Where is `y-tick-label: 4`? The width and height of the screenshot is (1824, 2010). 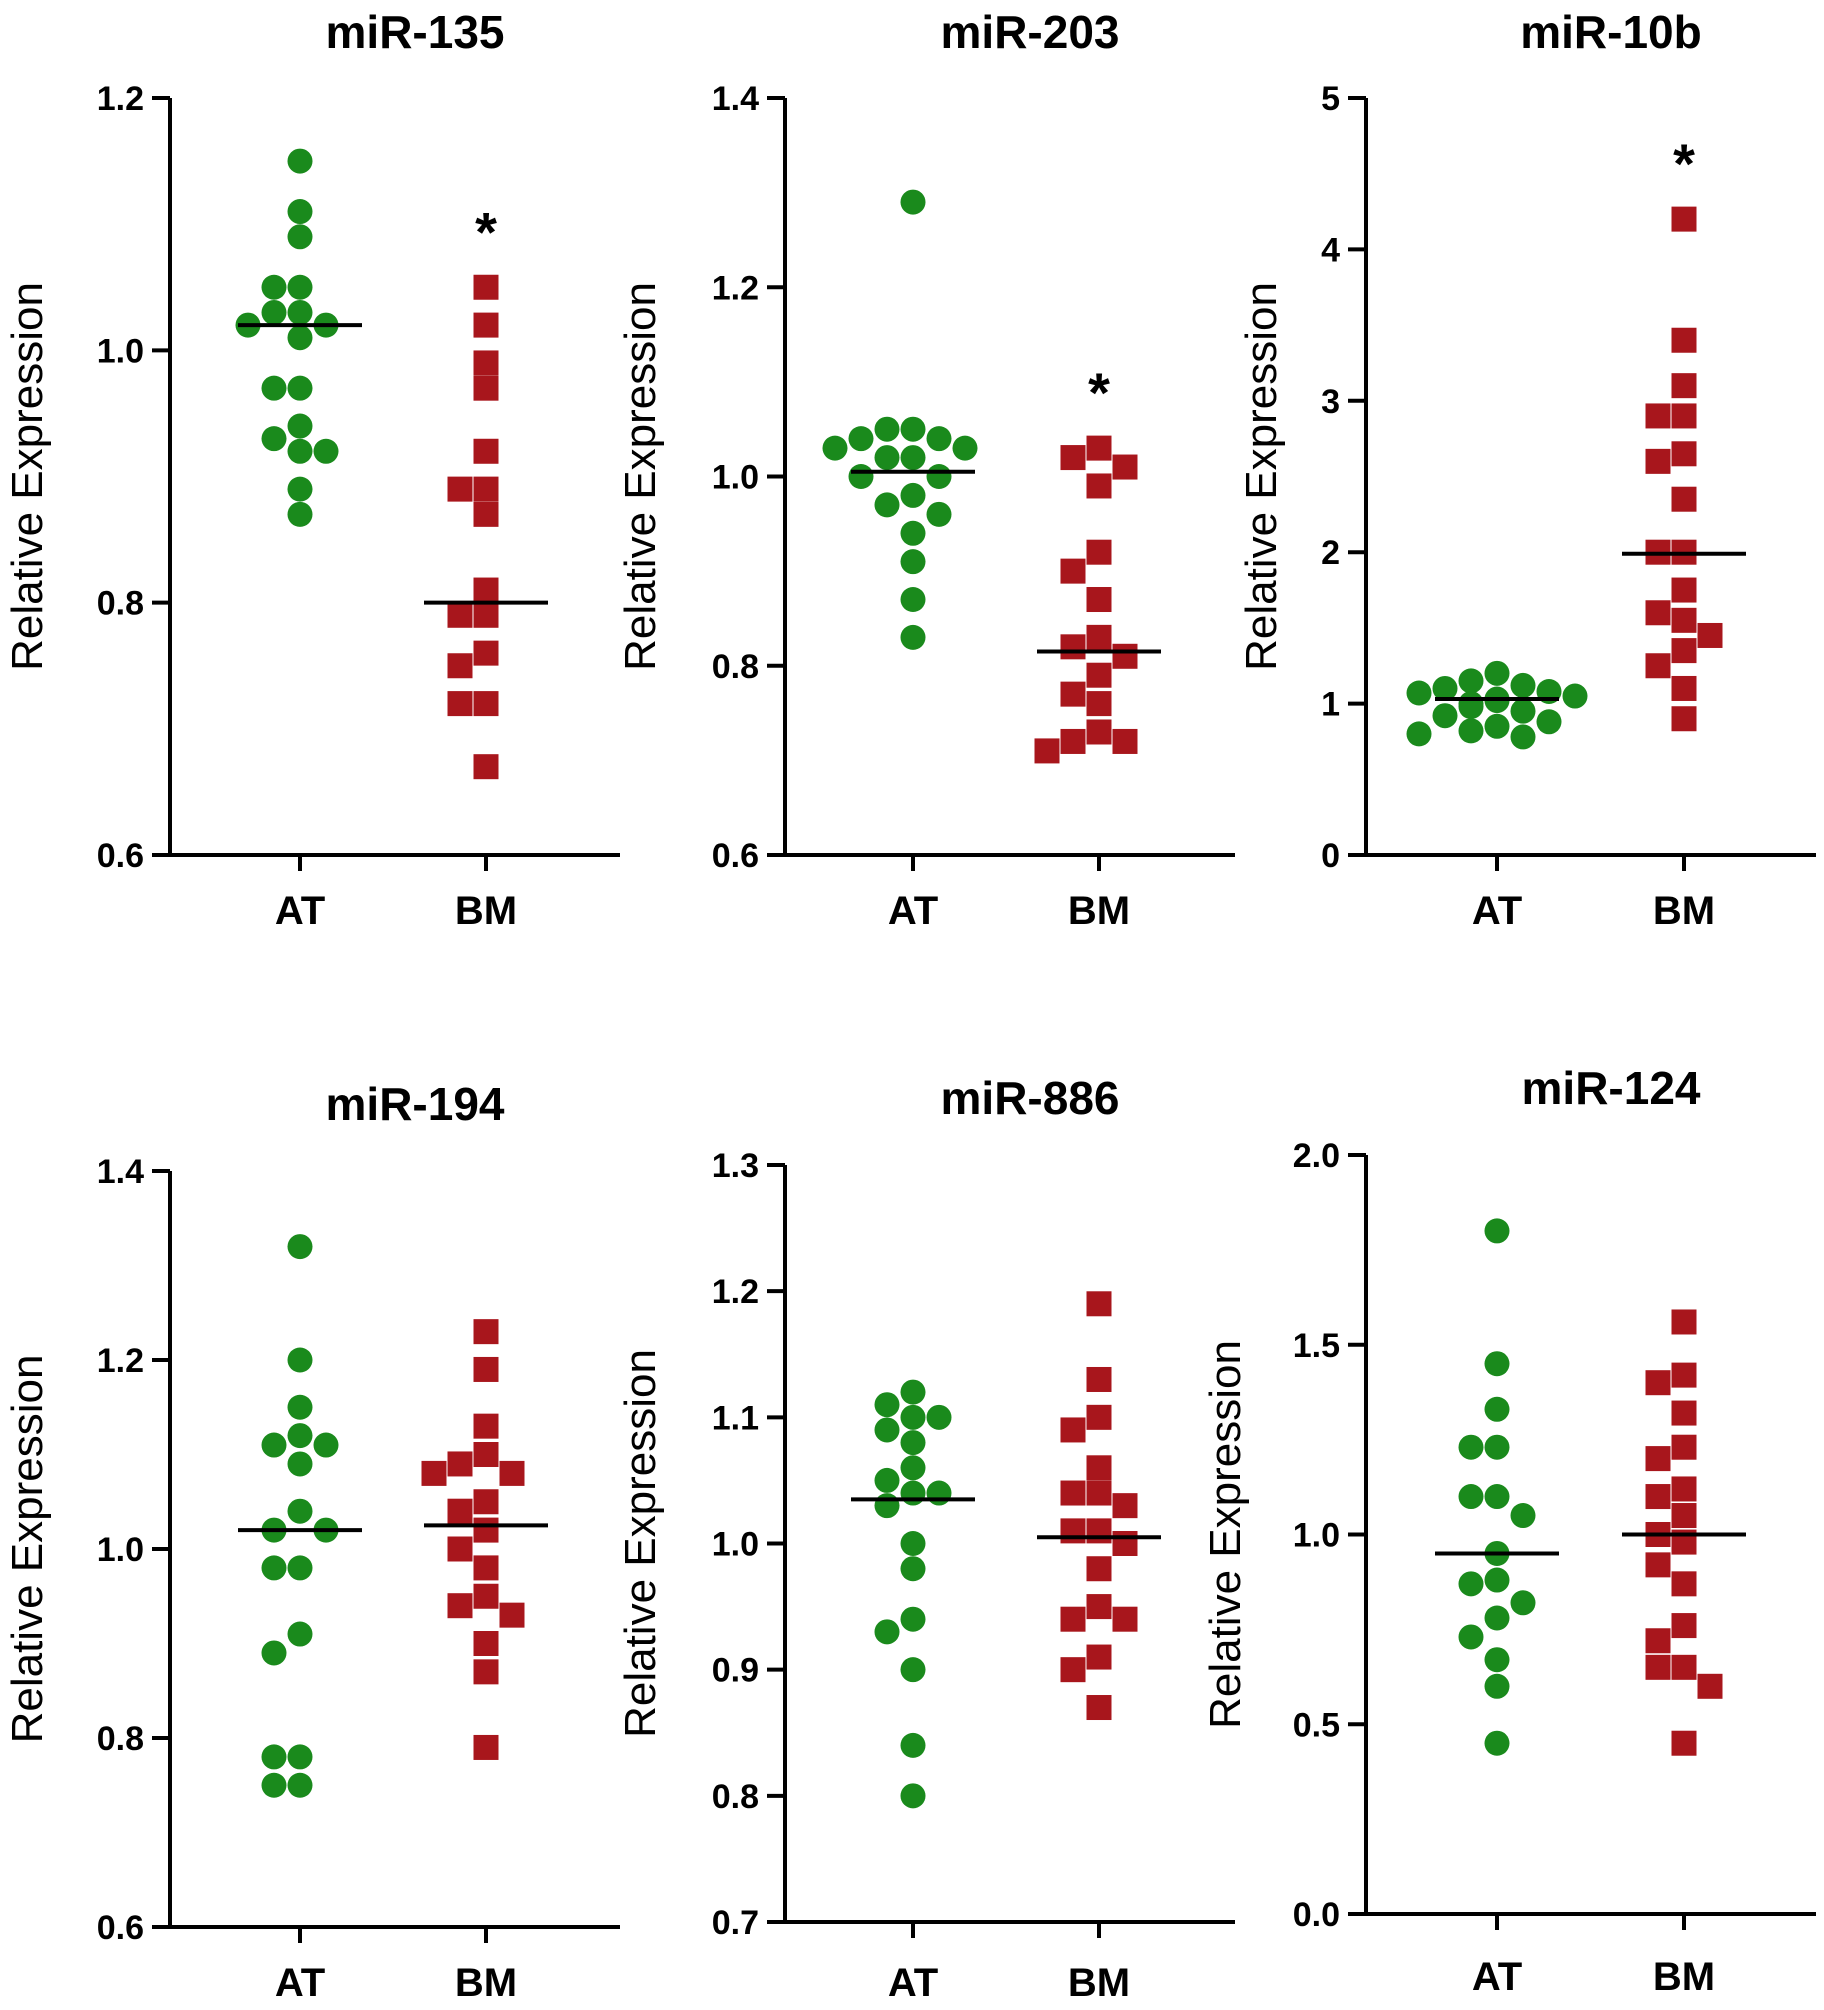
y-tick-label: 4 is located at coordinates (1330, 250).